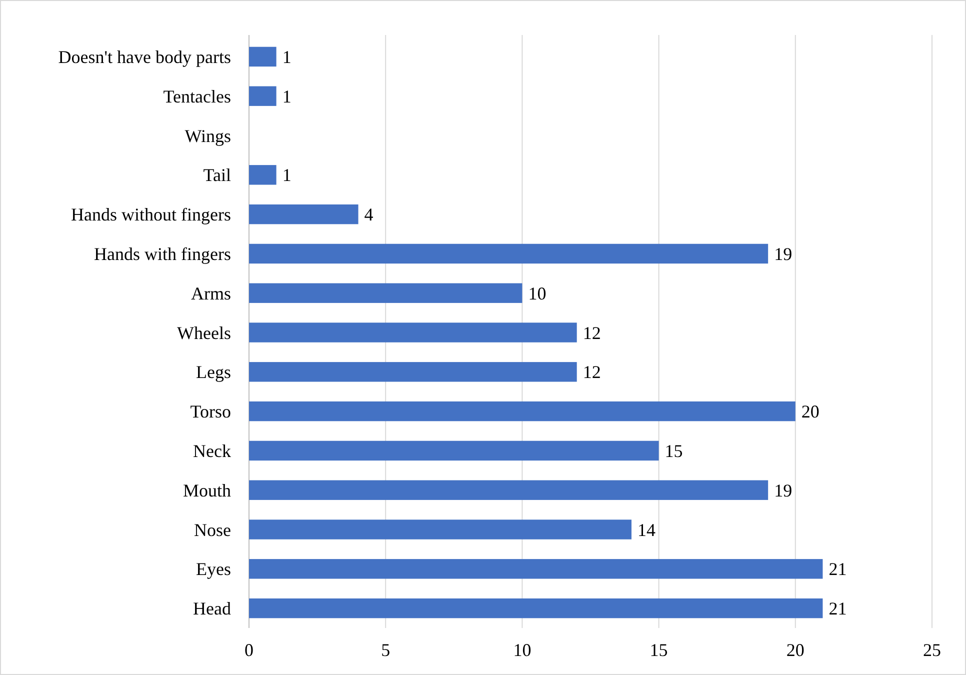 This screenshot has height=675, width=966. Describe the element at coordinates (204, 332) in the screenshot. I see `y-tick-label: Wheels` at that location.